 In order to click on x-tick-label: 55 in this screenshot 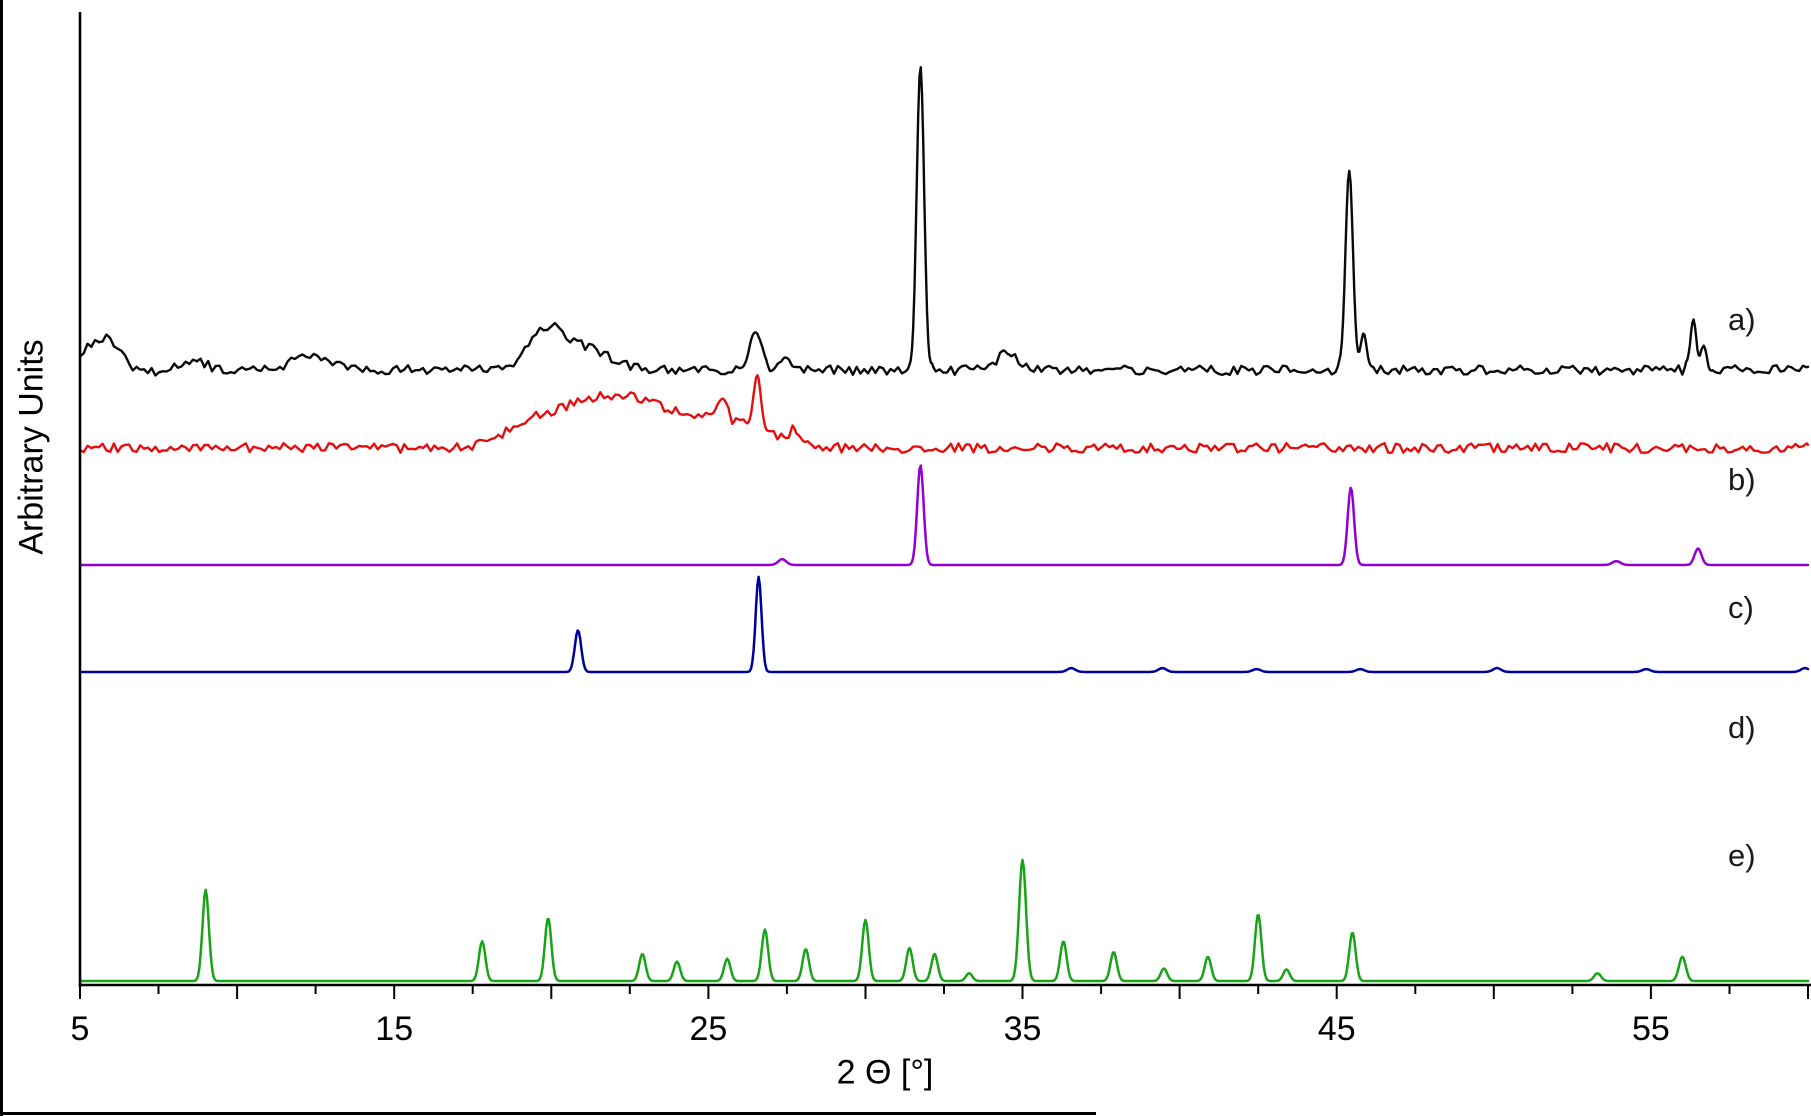, I will do `click(1651, 1029)`.